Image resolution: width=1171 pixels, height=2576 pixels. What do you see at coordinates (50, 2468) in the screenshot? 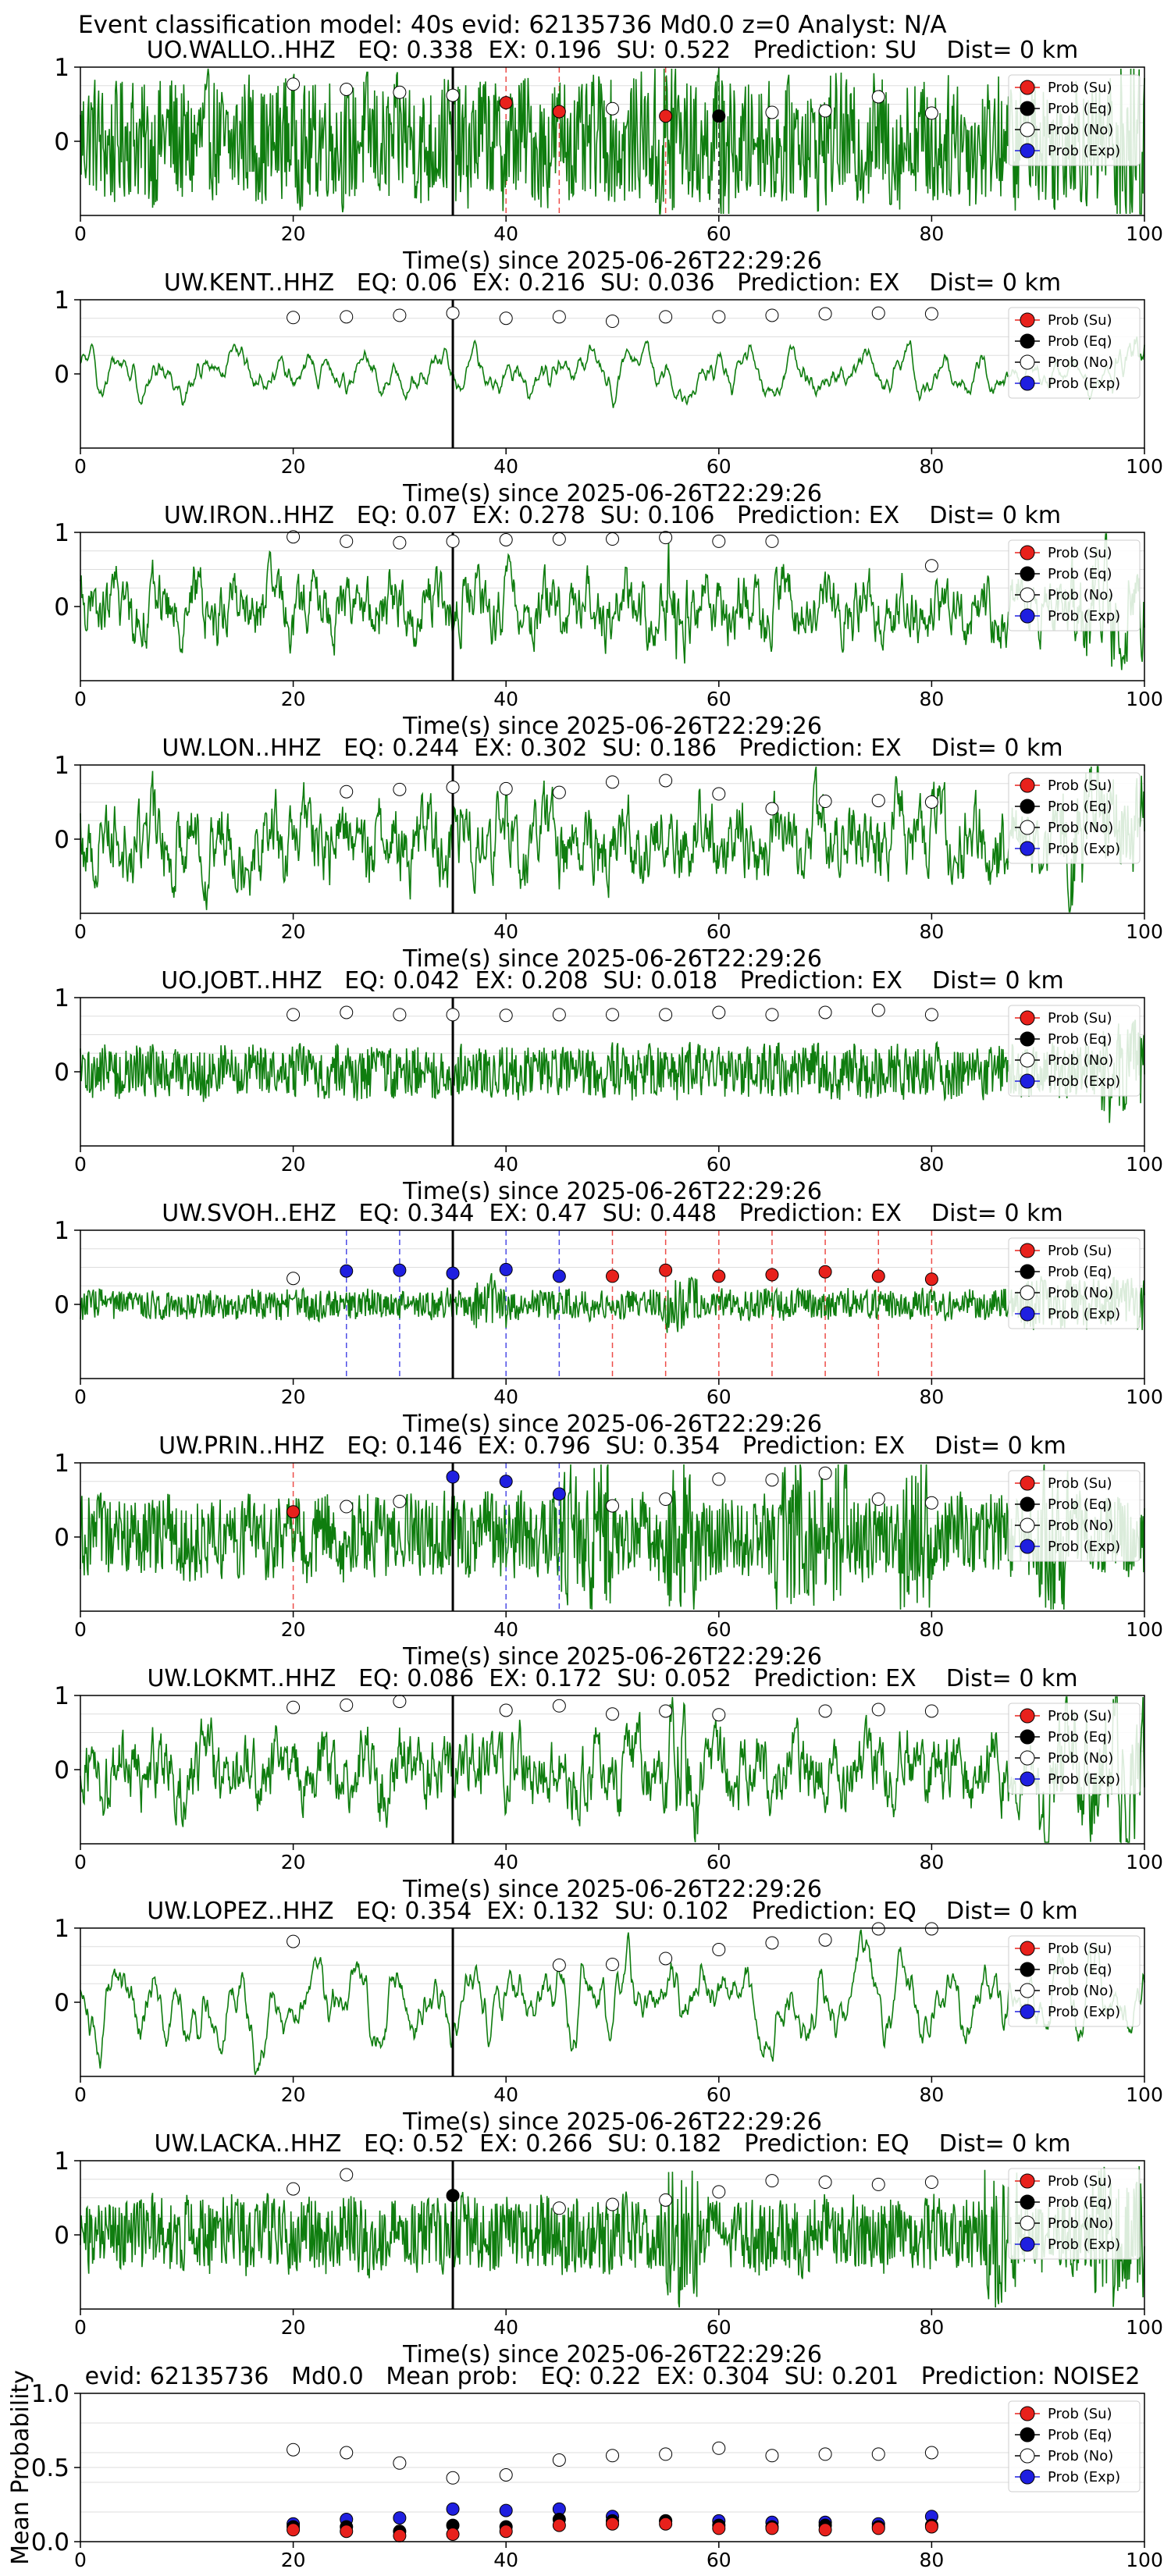
I see `y-tick-label: 0.5` at bounding box center [50, 2468].